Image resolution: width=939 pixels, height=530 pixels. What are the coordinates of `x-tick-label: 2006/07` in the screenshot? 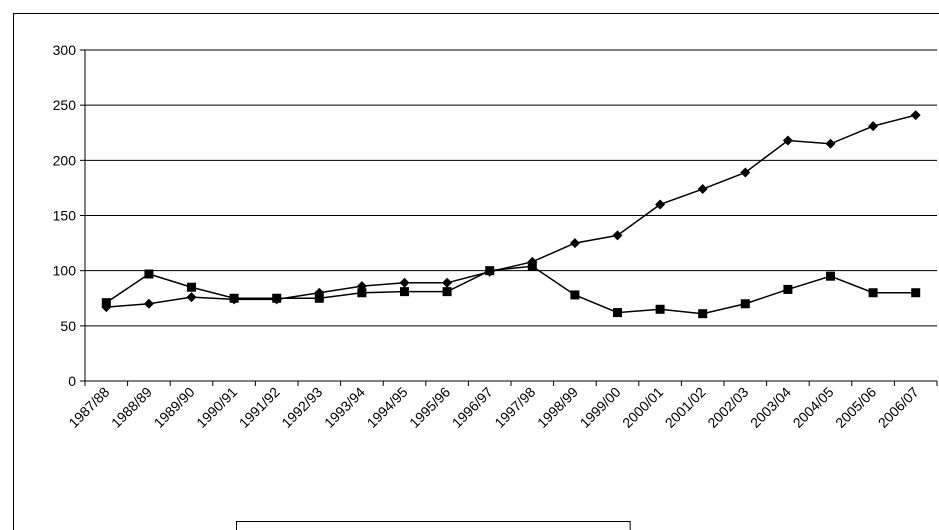 It's located at (898, 407).